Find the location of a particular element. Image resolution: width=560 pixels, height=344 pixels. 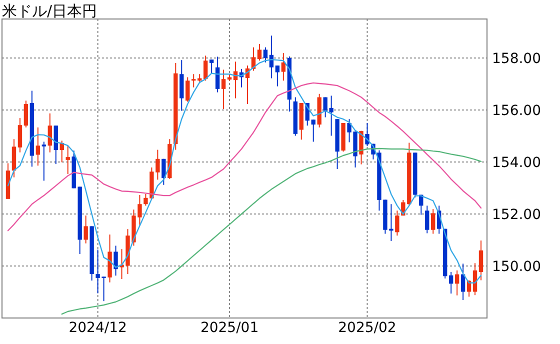

y-tick-label: 156.00 is located at coordinates (516, 111).